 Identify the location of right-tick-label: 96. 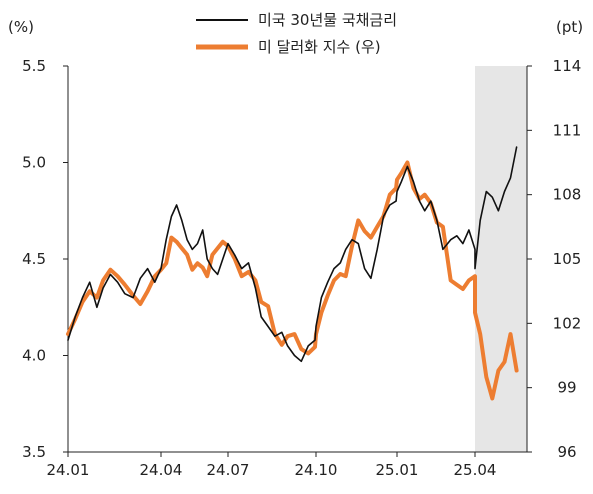
(566, 452).